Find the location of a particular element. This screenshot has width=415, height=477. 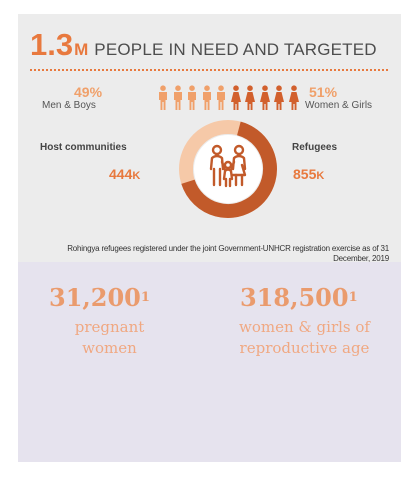

family-icon is located at coordinates (228, 166).